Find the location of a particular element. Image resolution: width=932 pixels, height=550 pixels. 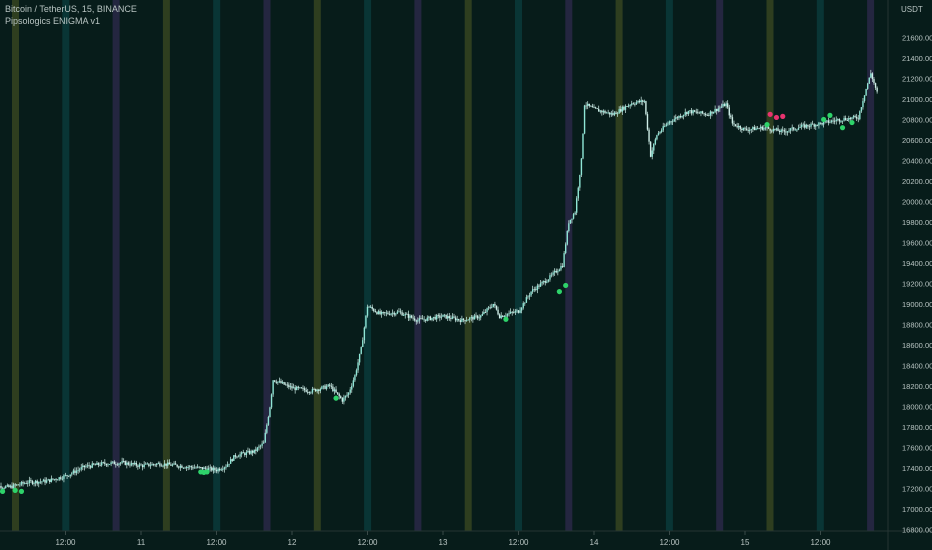

price-tick-label: 20600.00 is located at coordinates (917, 140).